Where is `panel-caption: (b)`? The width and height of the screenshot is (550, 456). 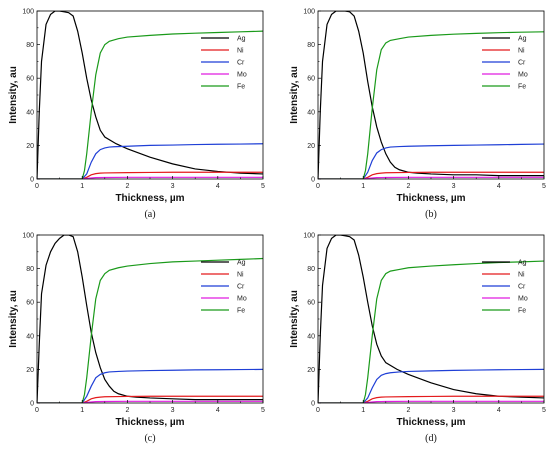
panel-caption: (b) is located at coordinates (431, 214).